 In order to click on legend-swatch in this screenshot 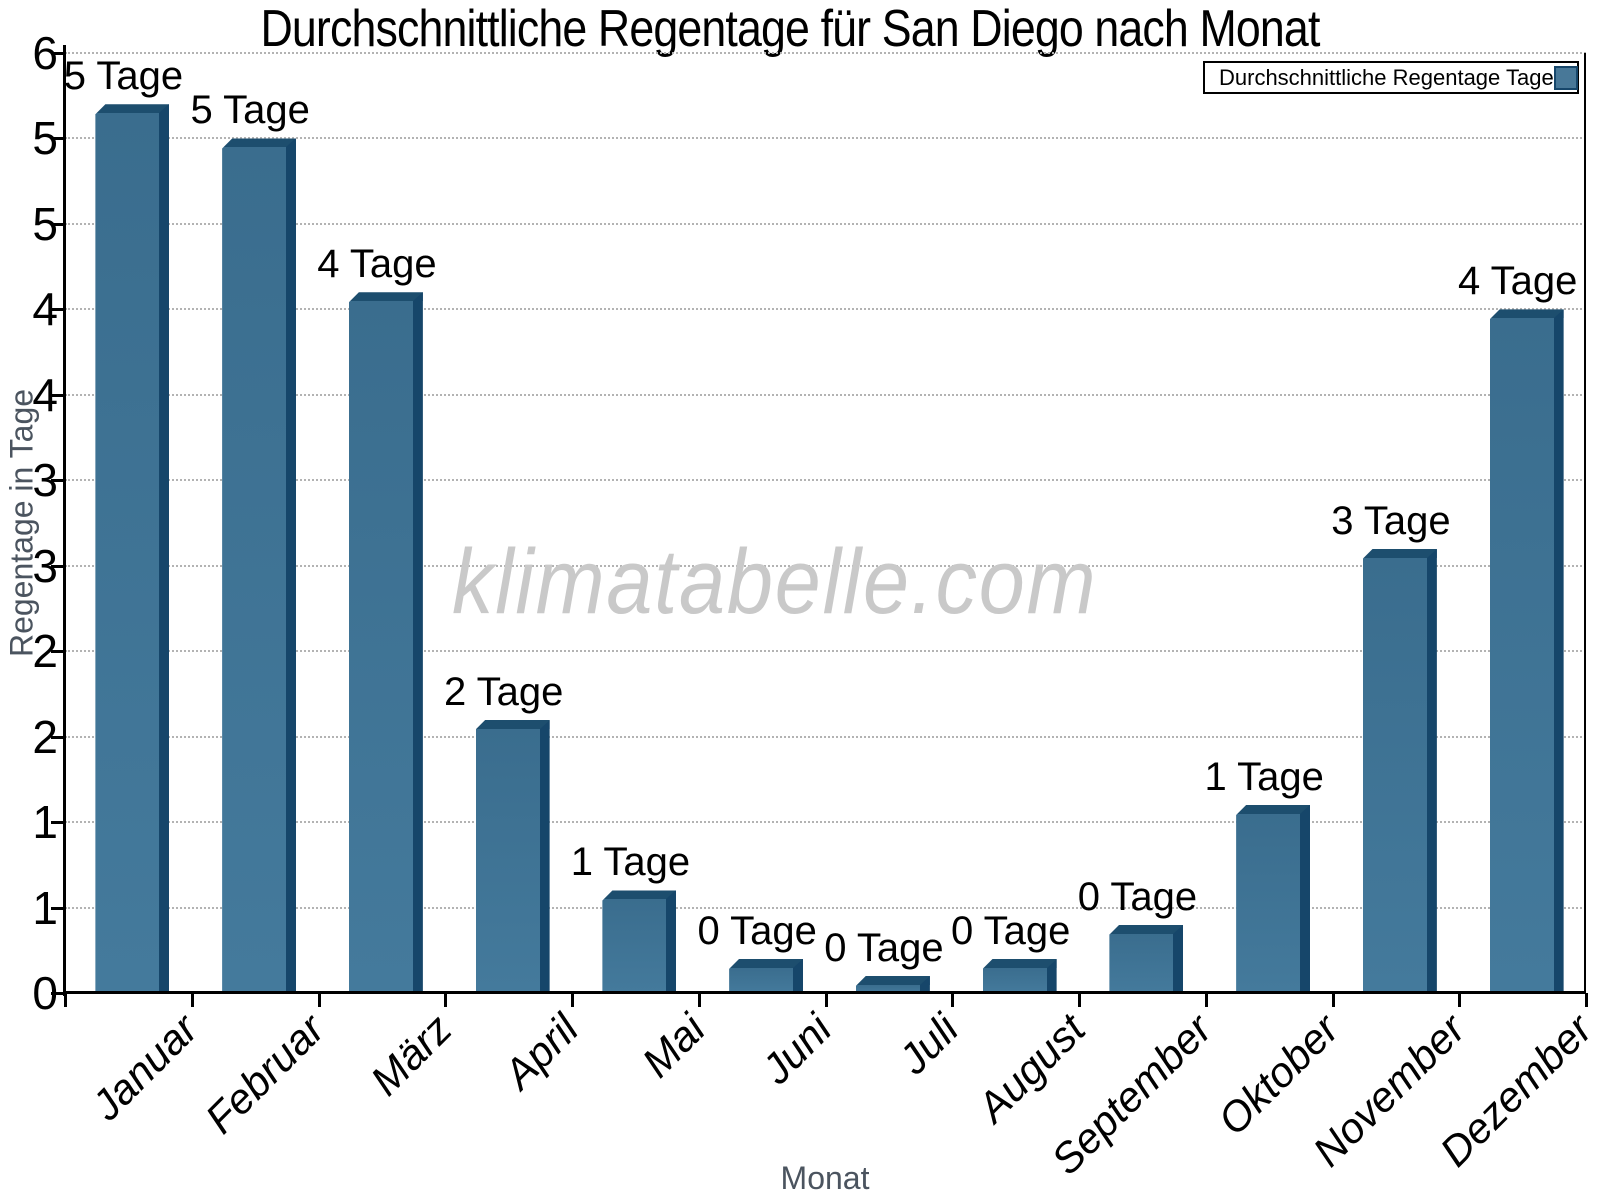, I will do `click(1565, 77)`.